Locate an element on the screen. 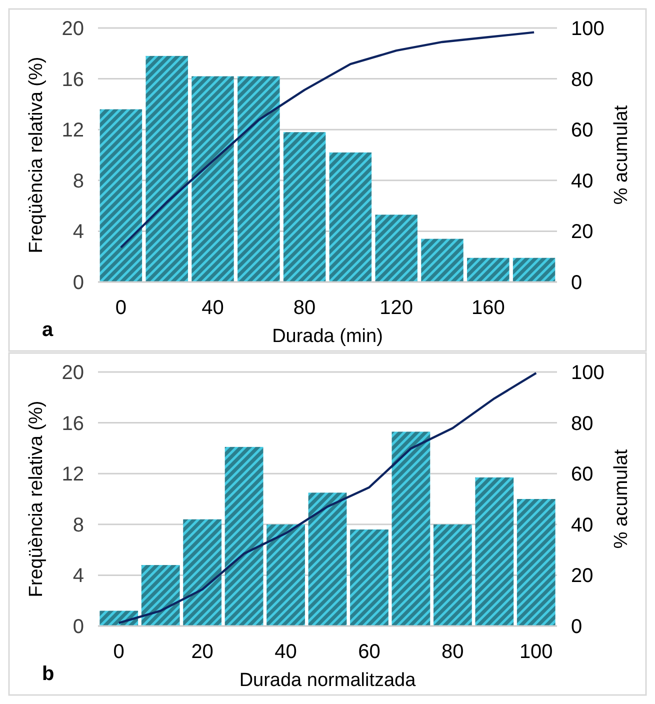  x-tick-label: 60 is located at coordinates (369, 652).